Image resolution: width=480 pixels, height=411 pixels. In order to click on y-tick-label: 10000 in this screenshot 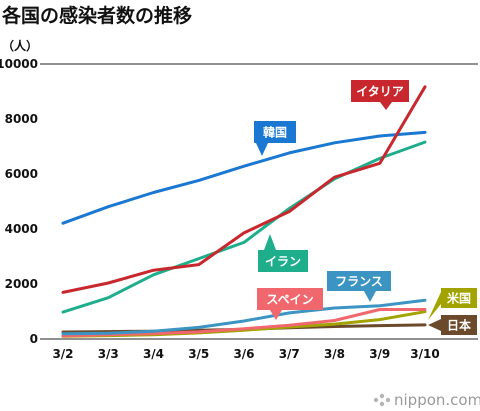, I will do `click(19, 64)`.